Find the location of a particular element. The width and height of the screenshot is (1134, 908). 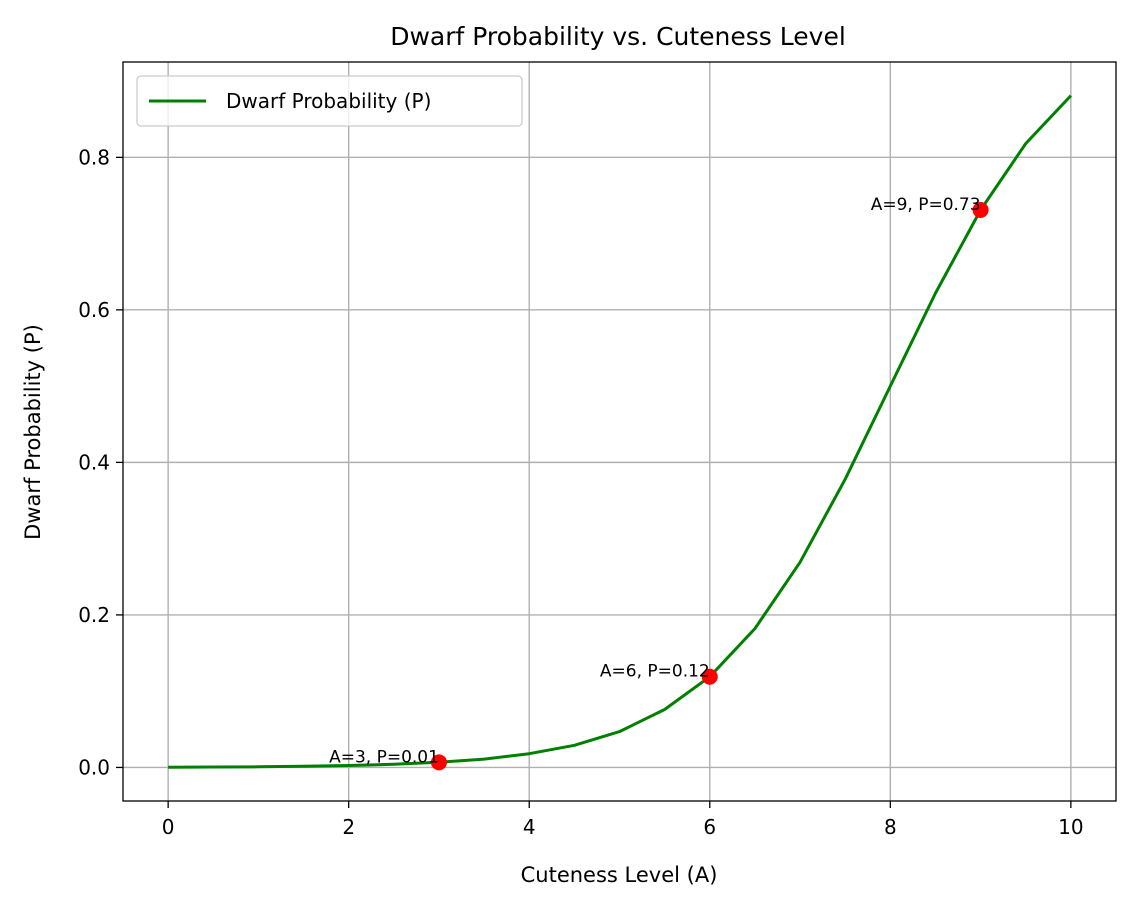

x-tick-label: 0 is located at coordinates (168, 827).